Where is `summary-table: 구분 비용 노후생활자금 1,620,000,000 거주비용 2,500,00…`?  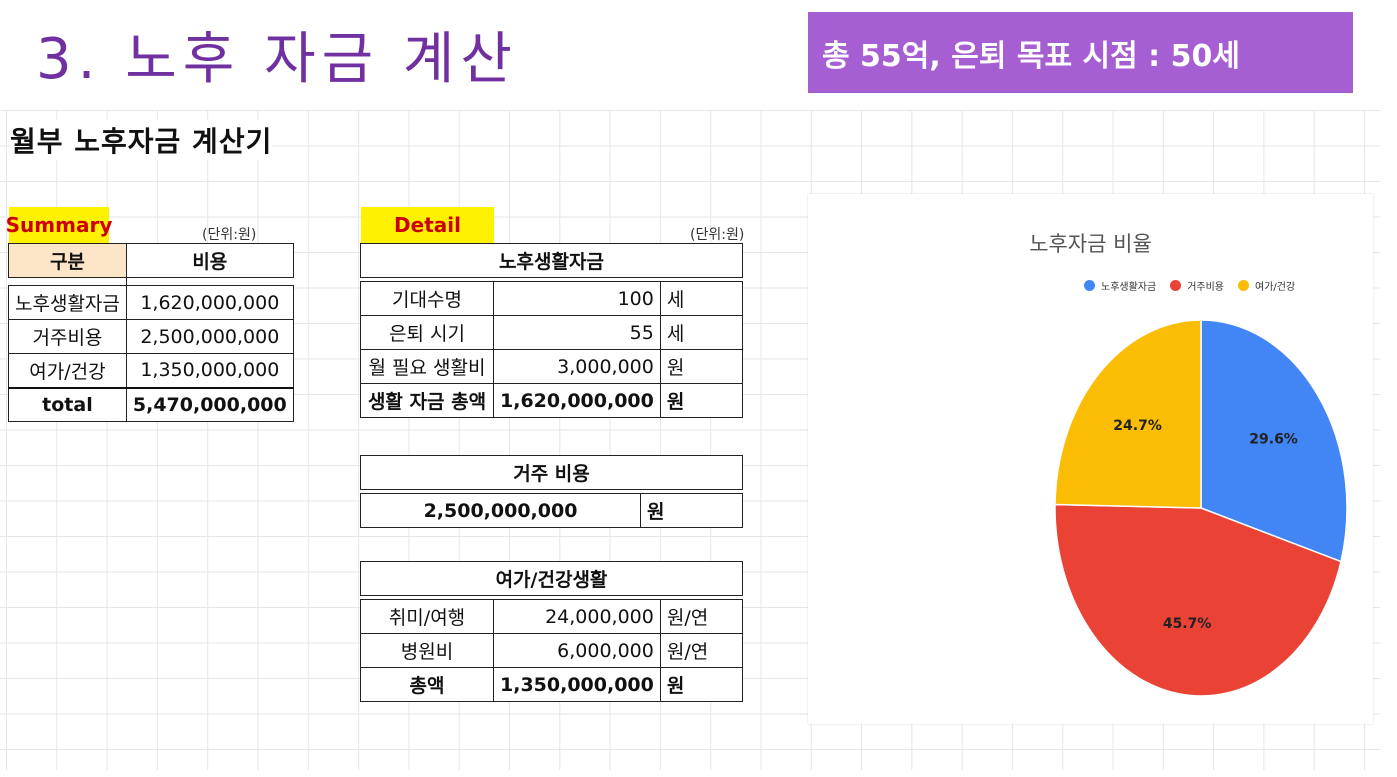 summary-table: 구분 비용 노후생활자금 1,620,000,000 거주비용 2,500,00… is located at coordinates (151, 332).